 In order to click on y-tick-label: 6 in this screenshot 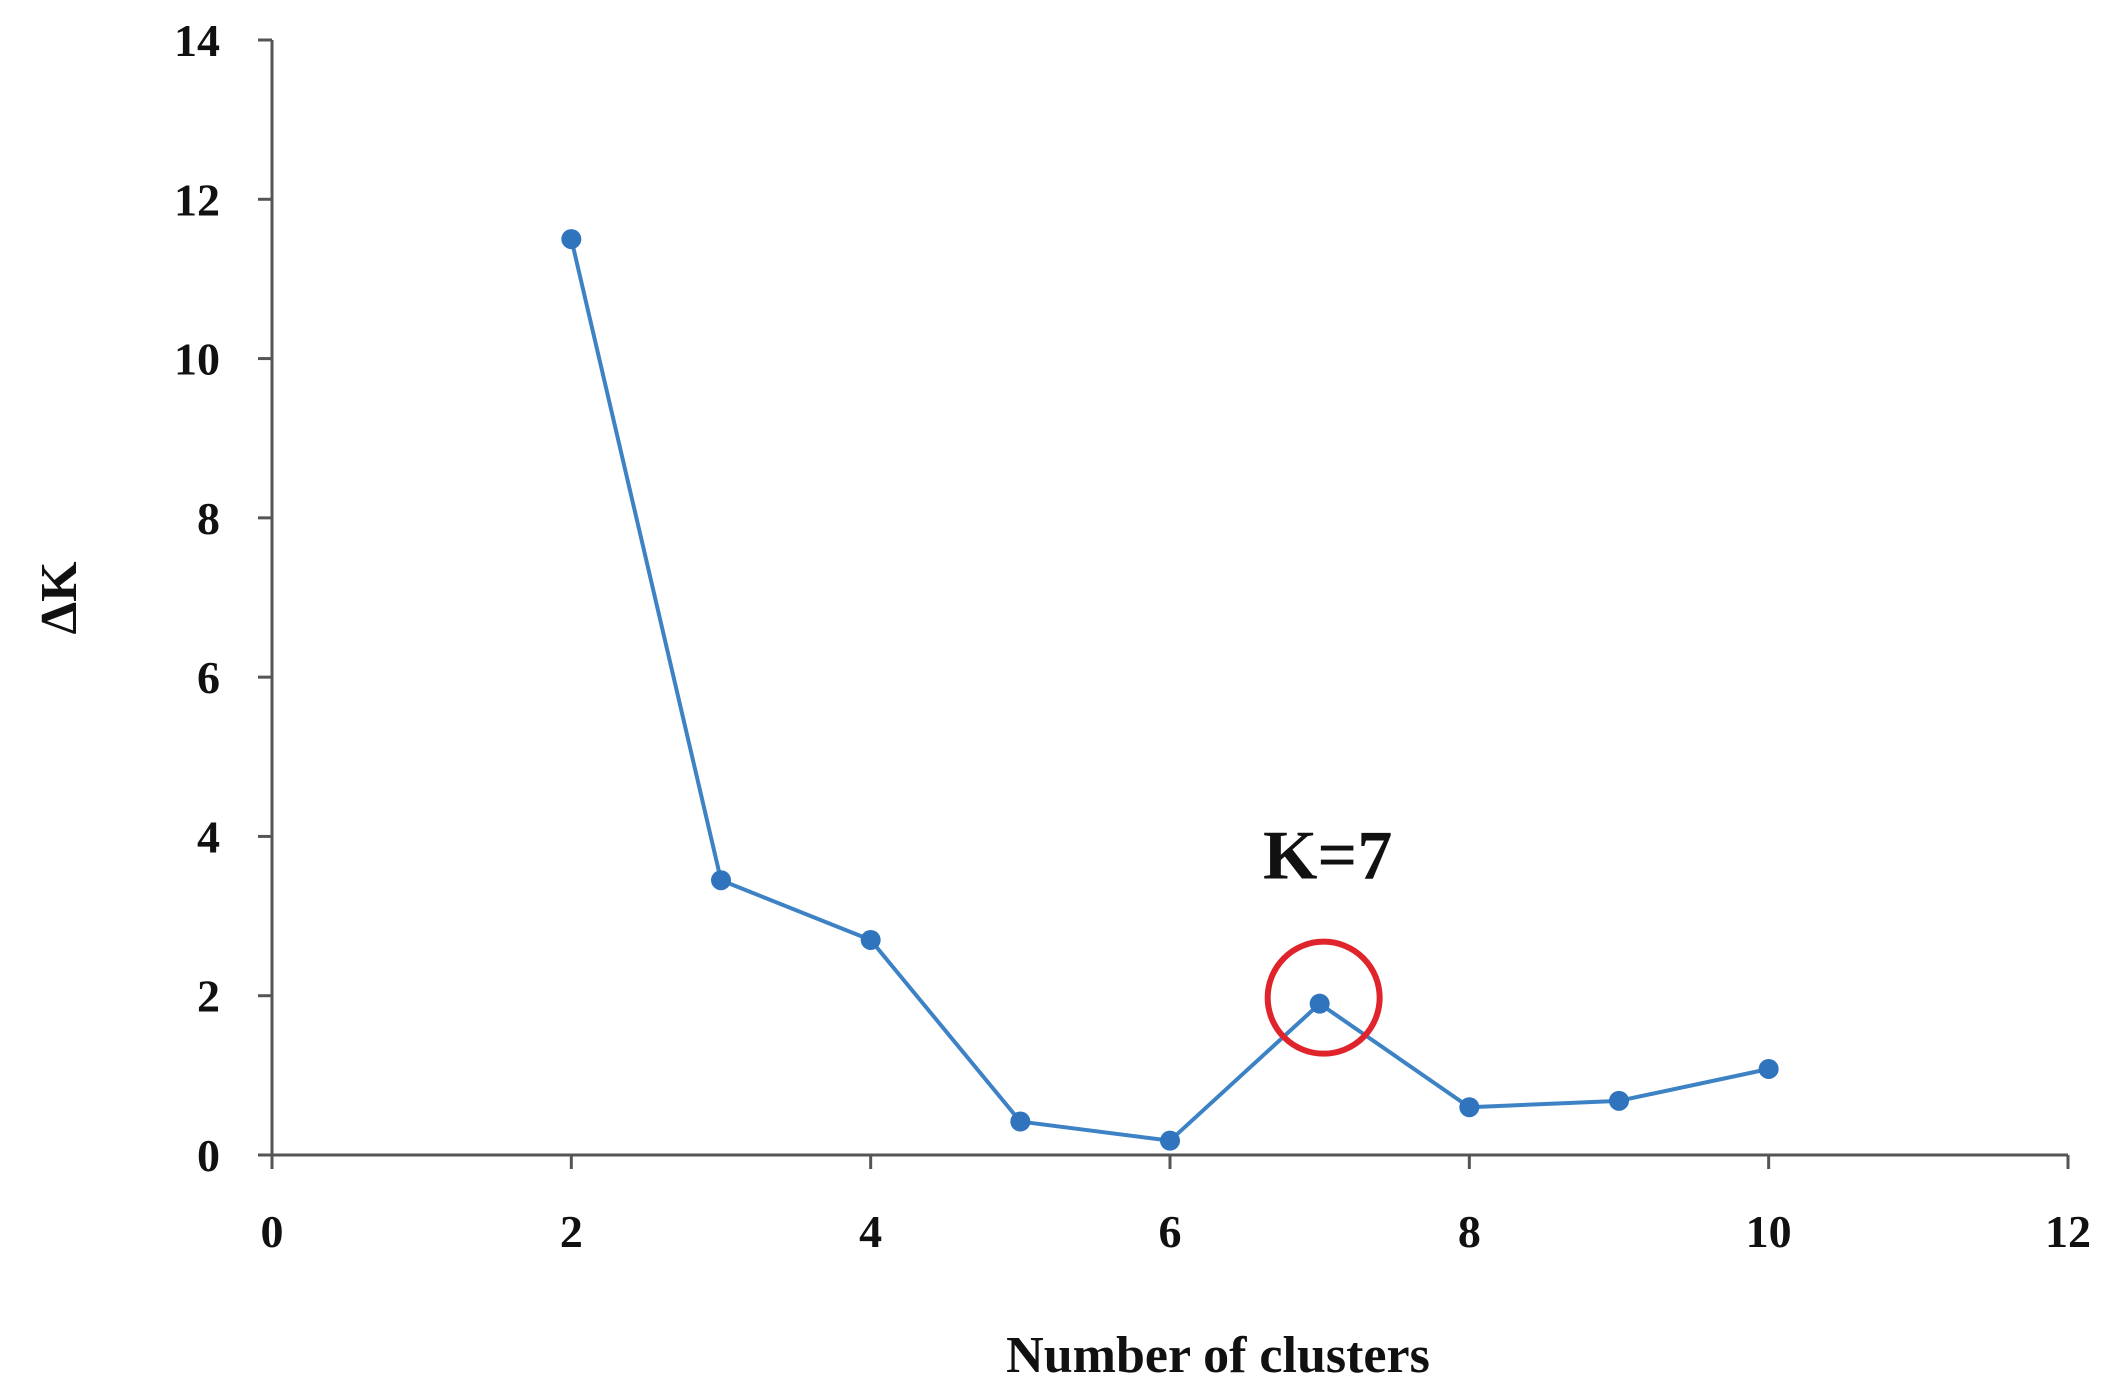, I will do `click(208, 677)`.